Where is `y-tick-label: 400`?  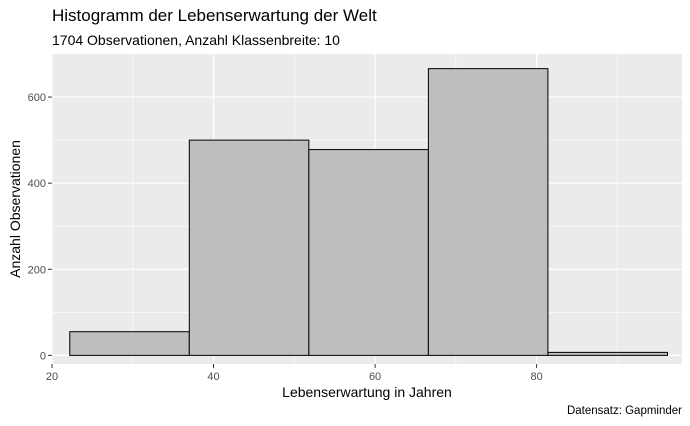 y-tick-label: 400 is located at coordinates (37, 184).